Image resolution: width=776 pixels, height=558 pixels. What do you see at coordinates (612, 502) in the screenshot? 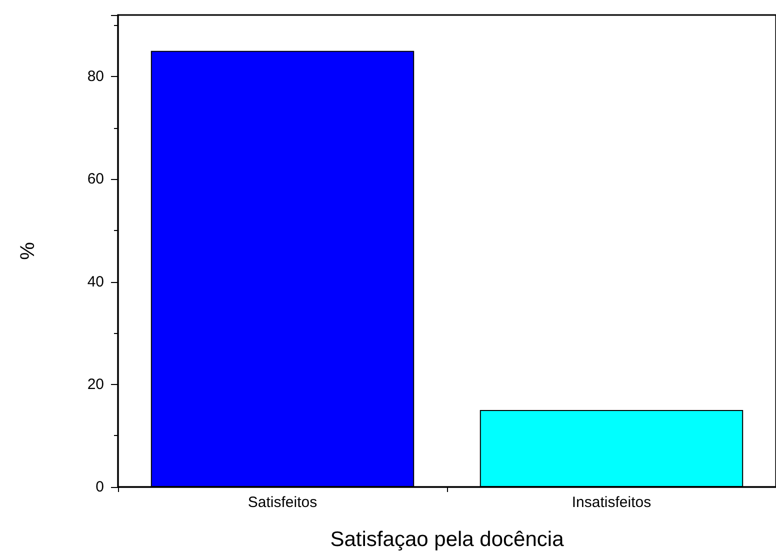
I see `x-tick-label: Insatisfeitos` at bounding box center [612, 502].